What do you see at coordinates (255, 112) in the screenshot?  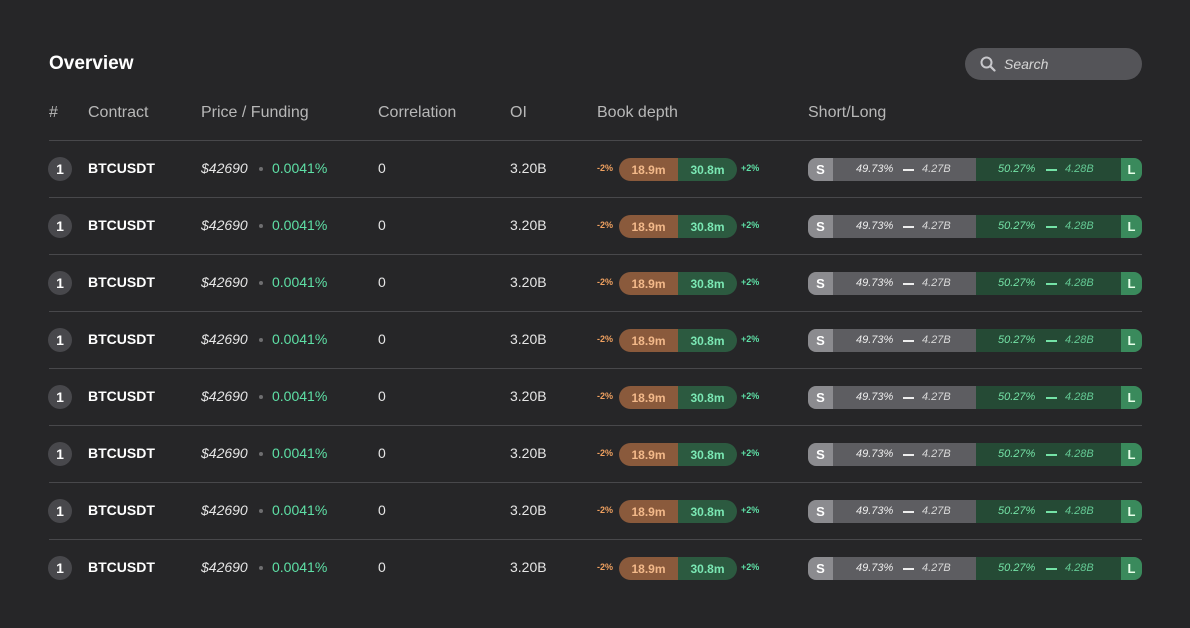 I see `column-header-price-funding: Price / Funding` at bounding box center [255, 112].